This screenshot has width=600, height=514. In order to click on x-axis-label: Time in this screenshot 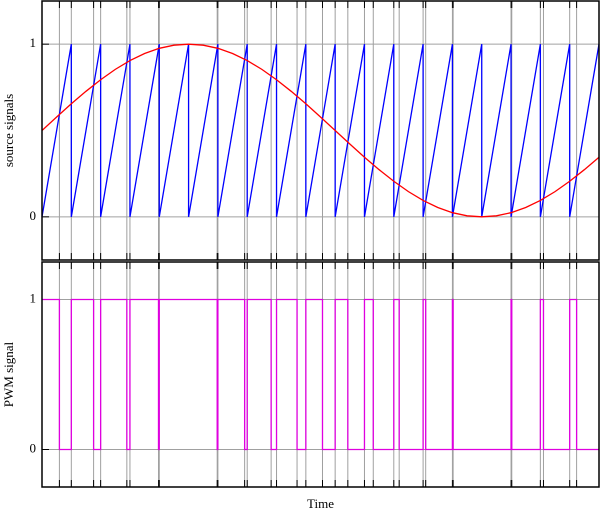, I will do `click(320, 503)`.